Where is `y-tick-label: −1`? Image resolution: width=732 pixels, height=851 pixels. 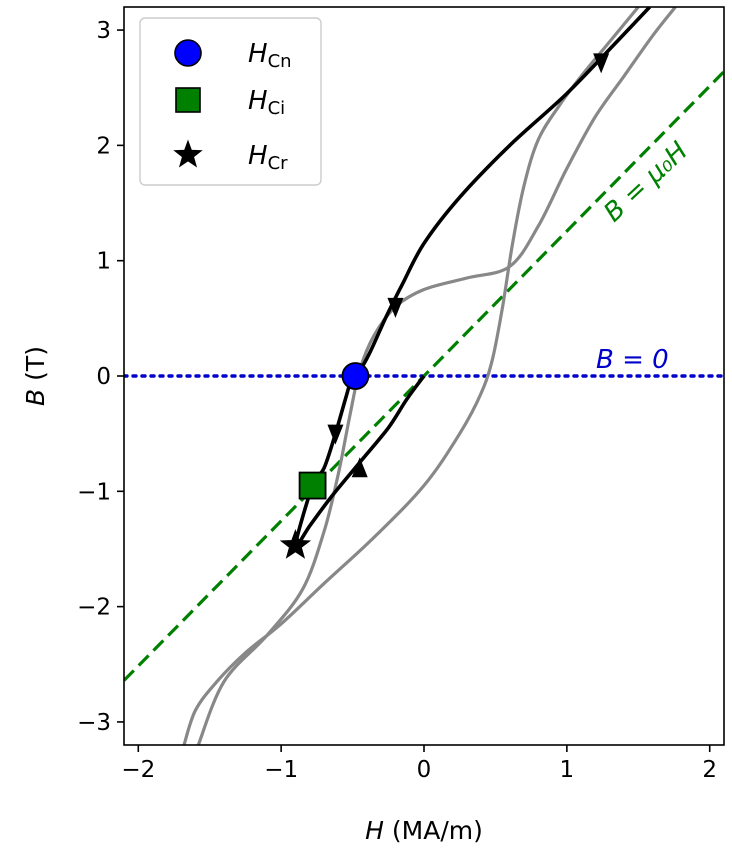 y-tick-label: −1 is located at coordinates (94, 492).